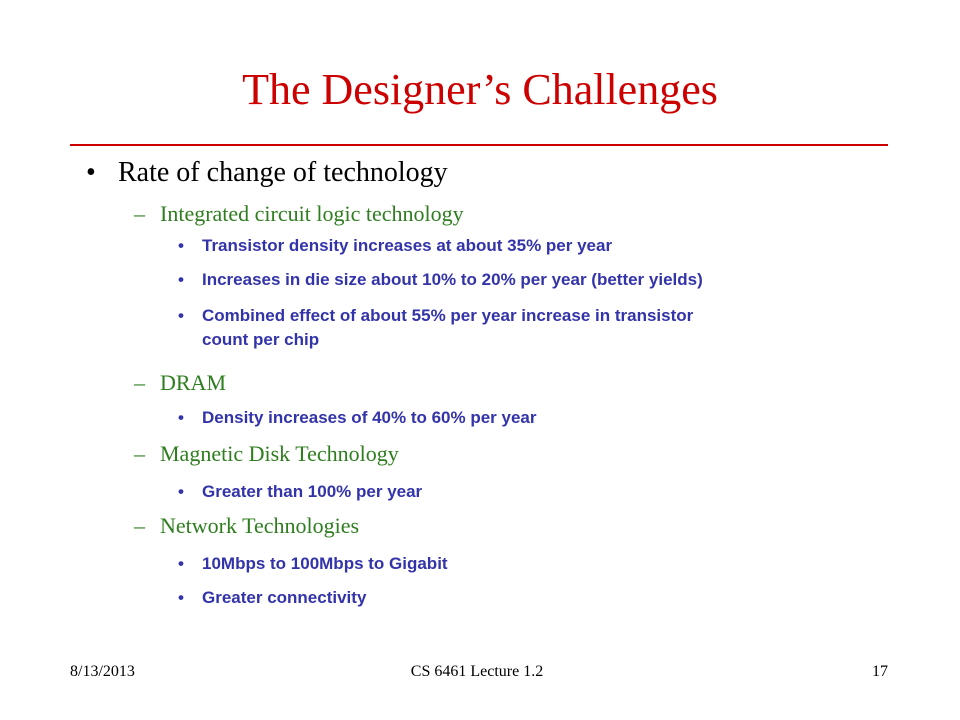  Describe the element at coordinates (261, 339) in the screenshot. I see `item-combined-effect-continued: count per chip` at that location.